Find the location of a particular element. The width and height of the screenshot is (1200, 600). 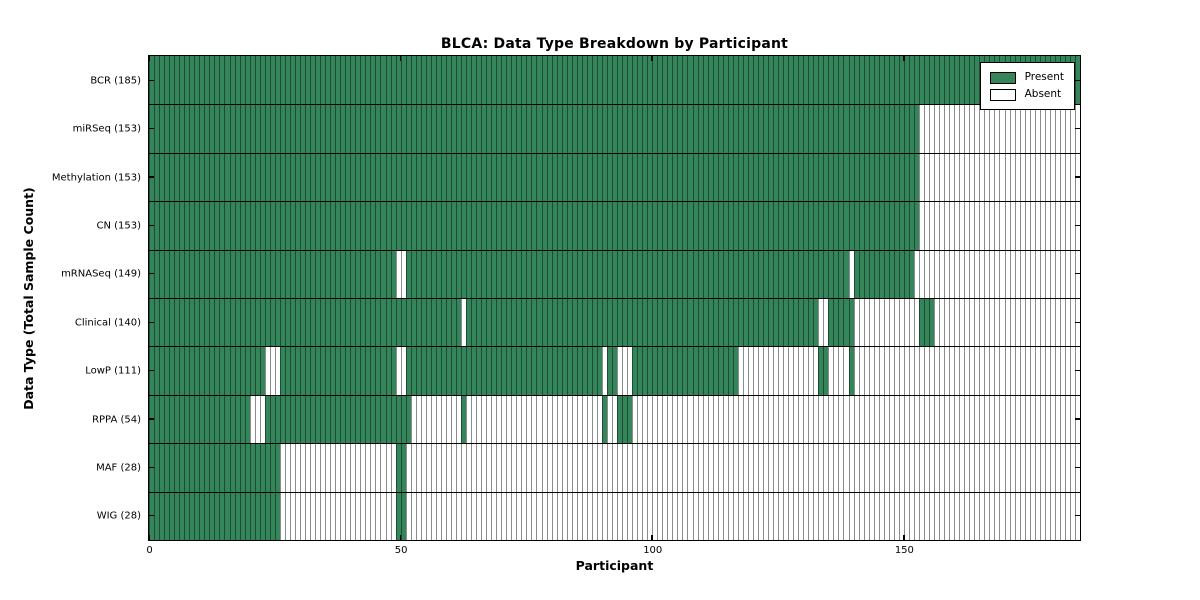

x-tick-label: 50 is located at coordinates (401, 550).